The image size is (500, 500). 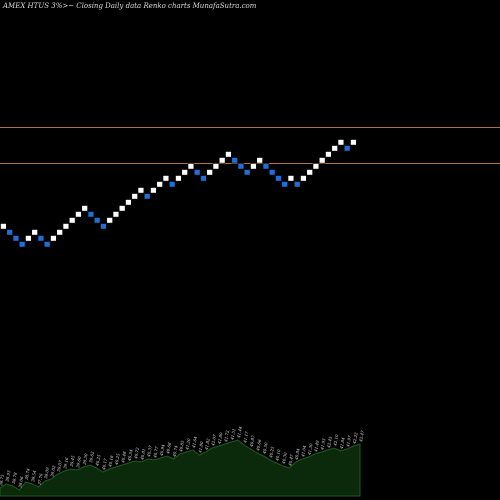 What do you see at coordinates (290, 461) in the screenshot?
I see `volume-label: 40.47` at bounding box center [290, 461].